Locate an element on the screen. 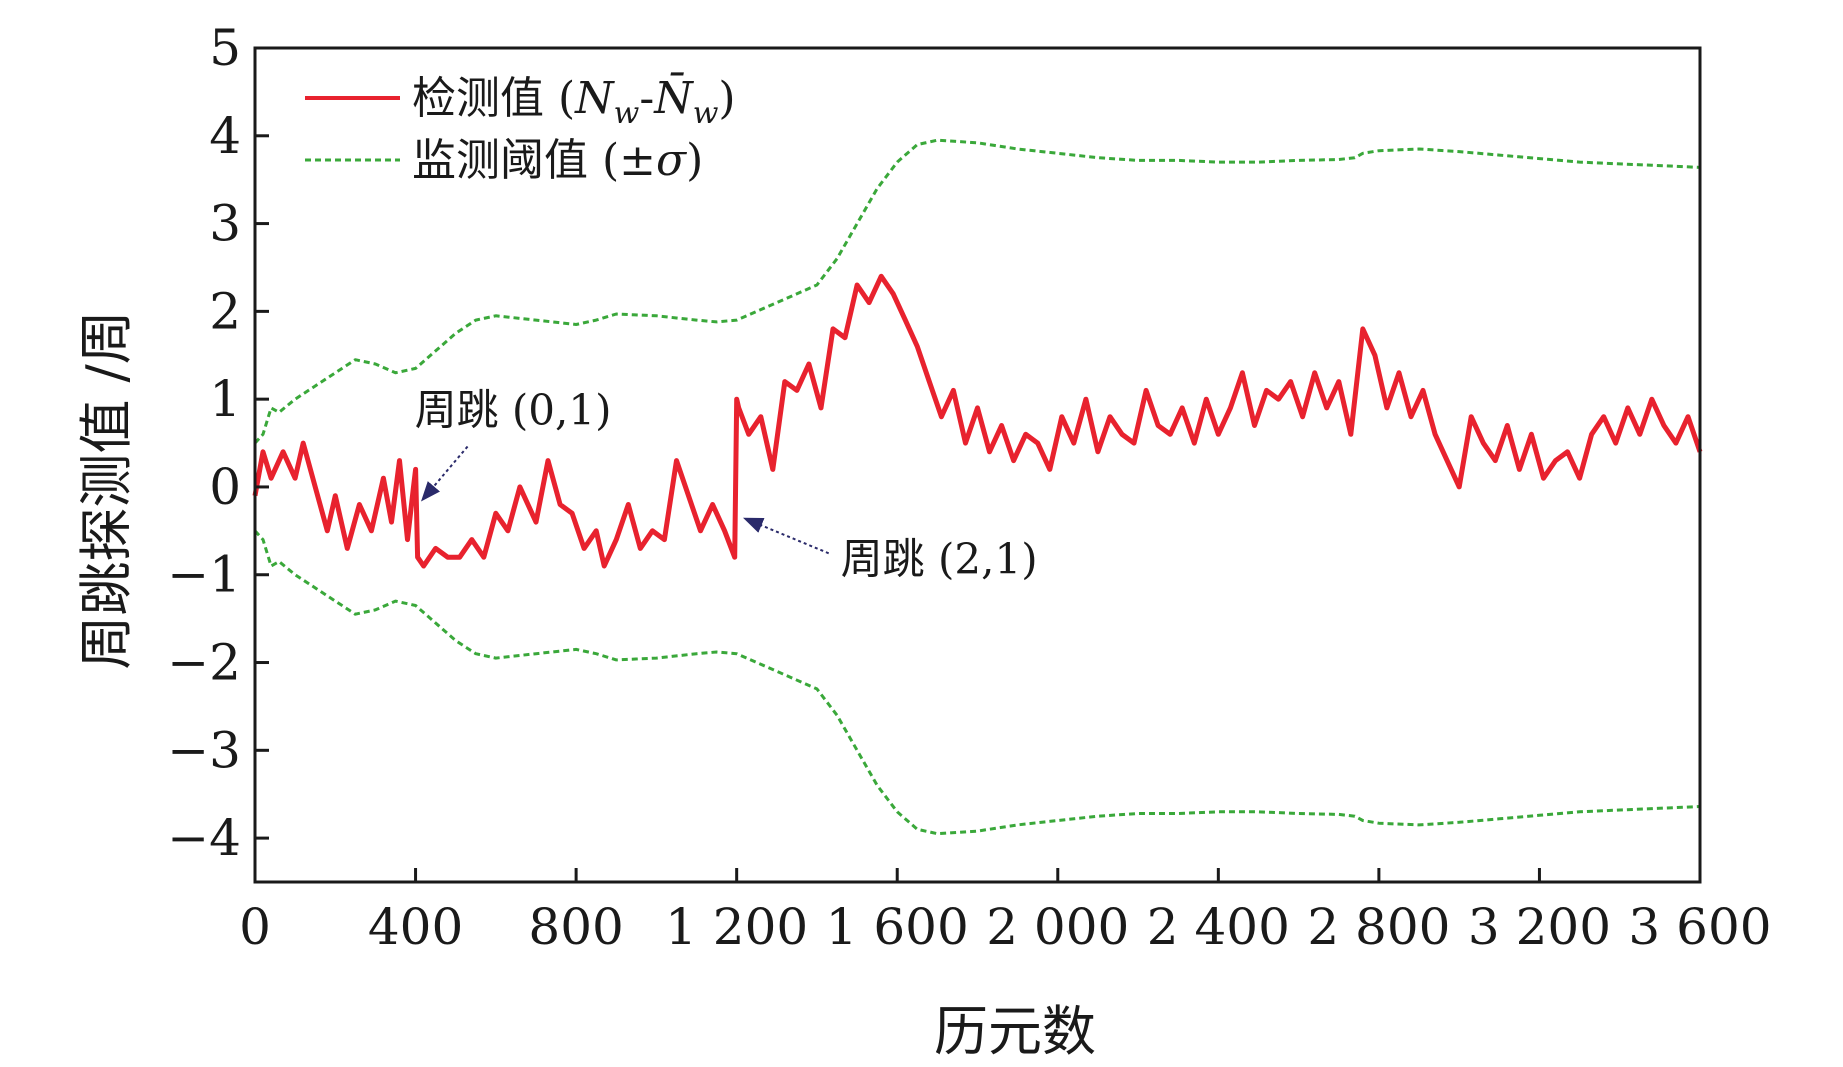  legend-label-threshold: 监测阈值 (±σ) is located at coordinates (557, 160).